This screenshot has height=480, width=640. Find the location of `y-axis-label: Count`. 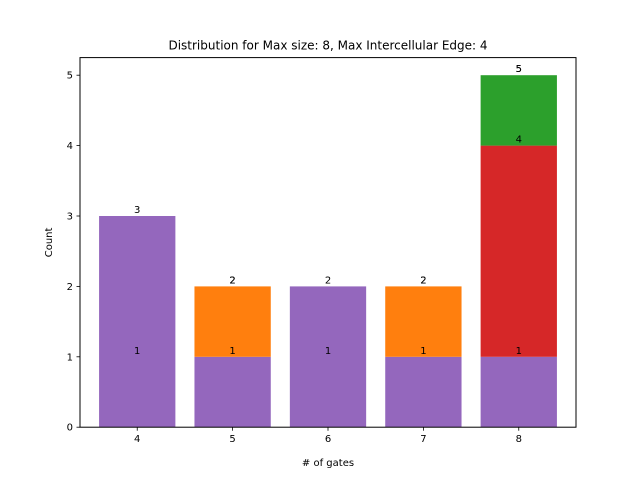

y-axis-label: Count is located at coordinates (49, 242).